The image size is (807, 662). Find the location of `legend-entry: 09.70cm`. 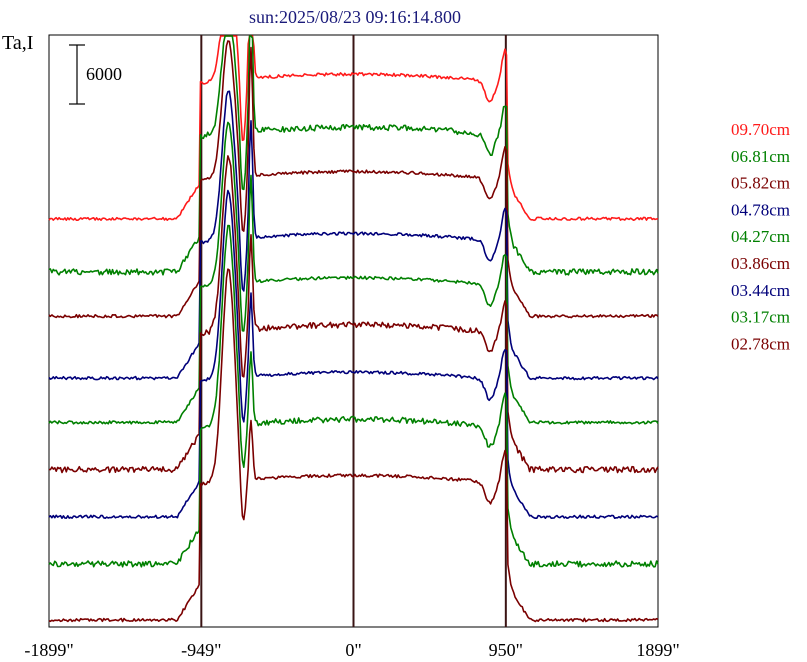

legend-entry: 09.70cm is located at coordinates (760, 129).